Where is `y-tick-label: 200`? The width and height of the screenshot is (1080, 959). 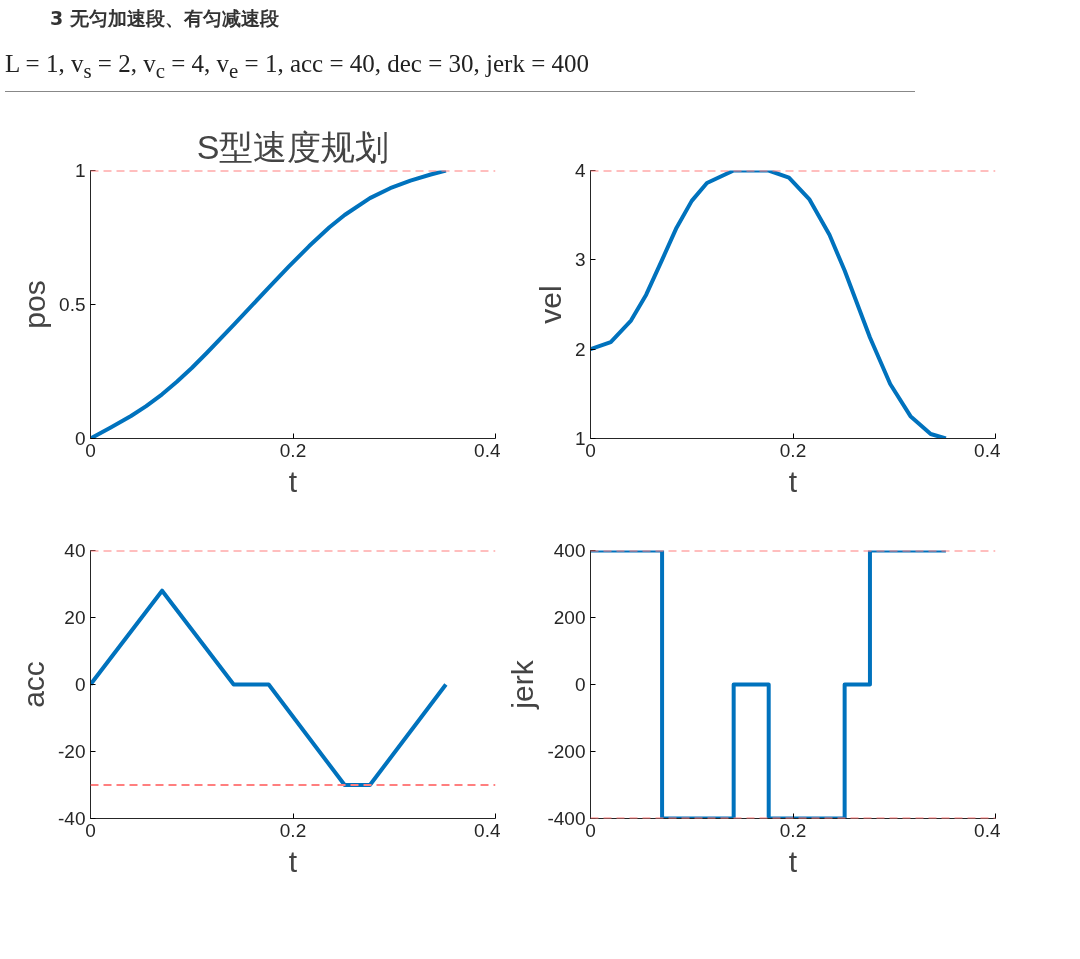 y-tick-label: 200 is located at coordinates (569, 617).